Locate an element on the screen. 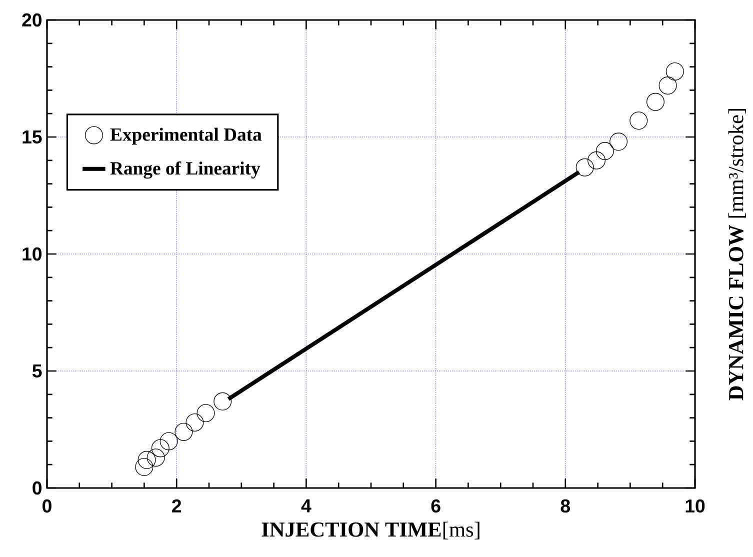 This screenshot has width=753, height=557. y-tick-label: 20 is located at coordinates (32, 20).